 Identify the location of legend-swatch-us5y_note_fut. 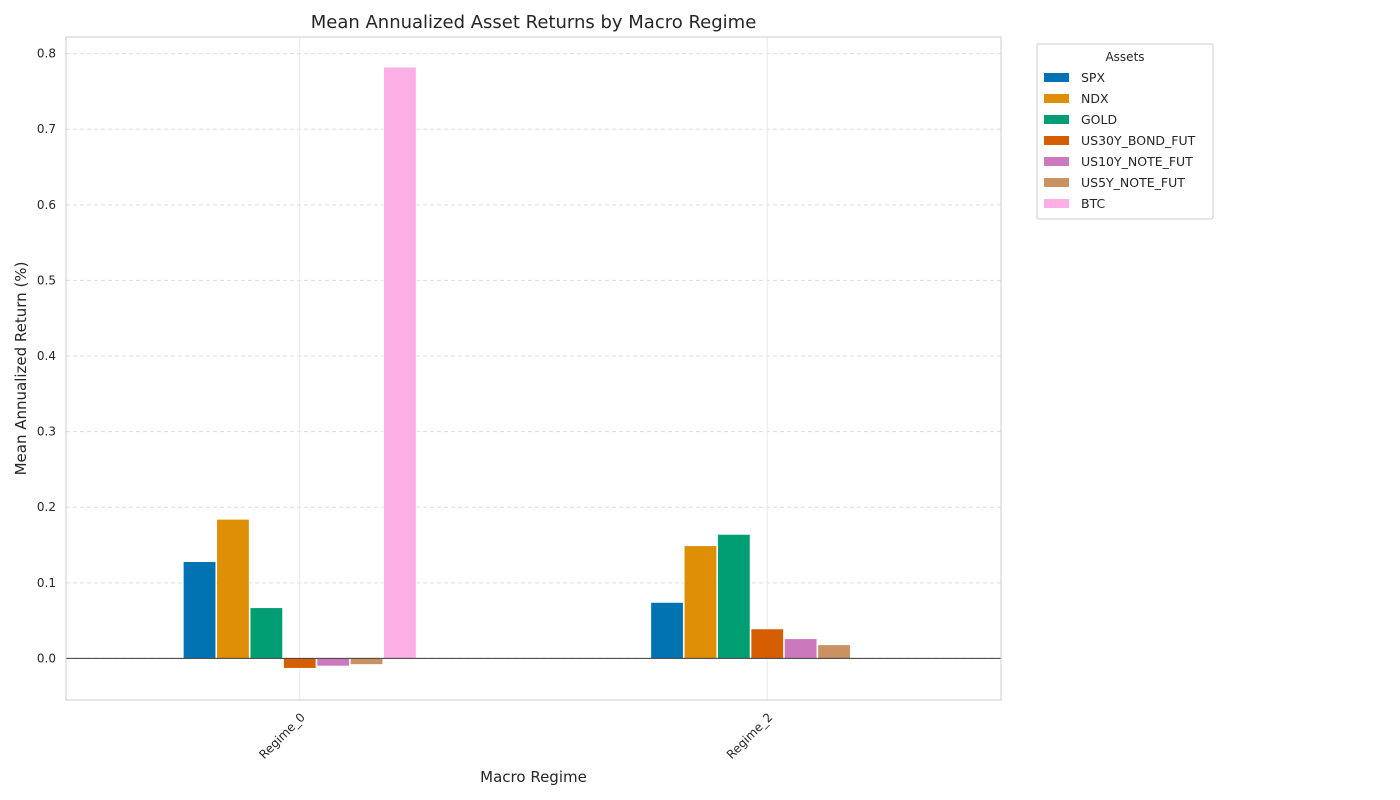
(1056, 182).